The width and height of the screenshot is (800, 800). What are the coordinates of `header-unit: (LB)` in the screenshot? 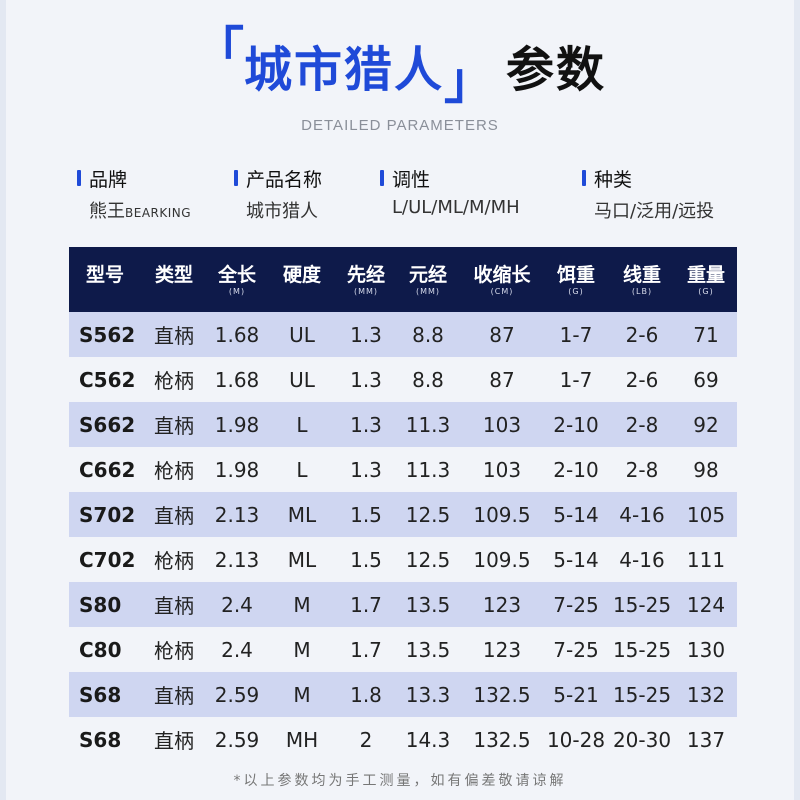 It's located at (642, 291).